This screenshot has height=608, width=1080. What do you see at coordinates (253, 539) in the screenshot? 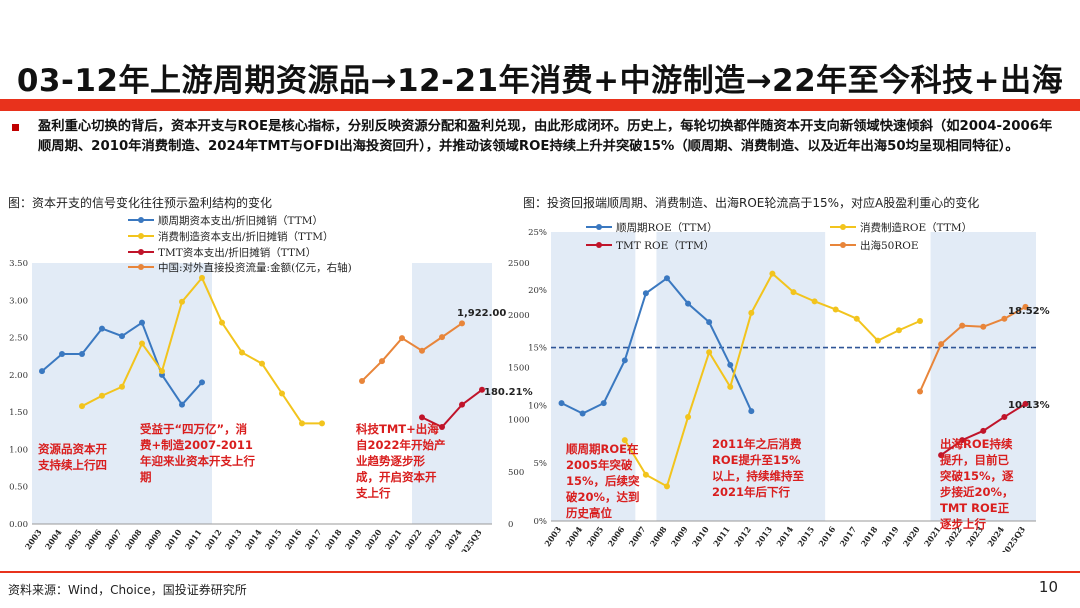
I see `x-tick-label: 2014` at bounding box center [253, 539].